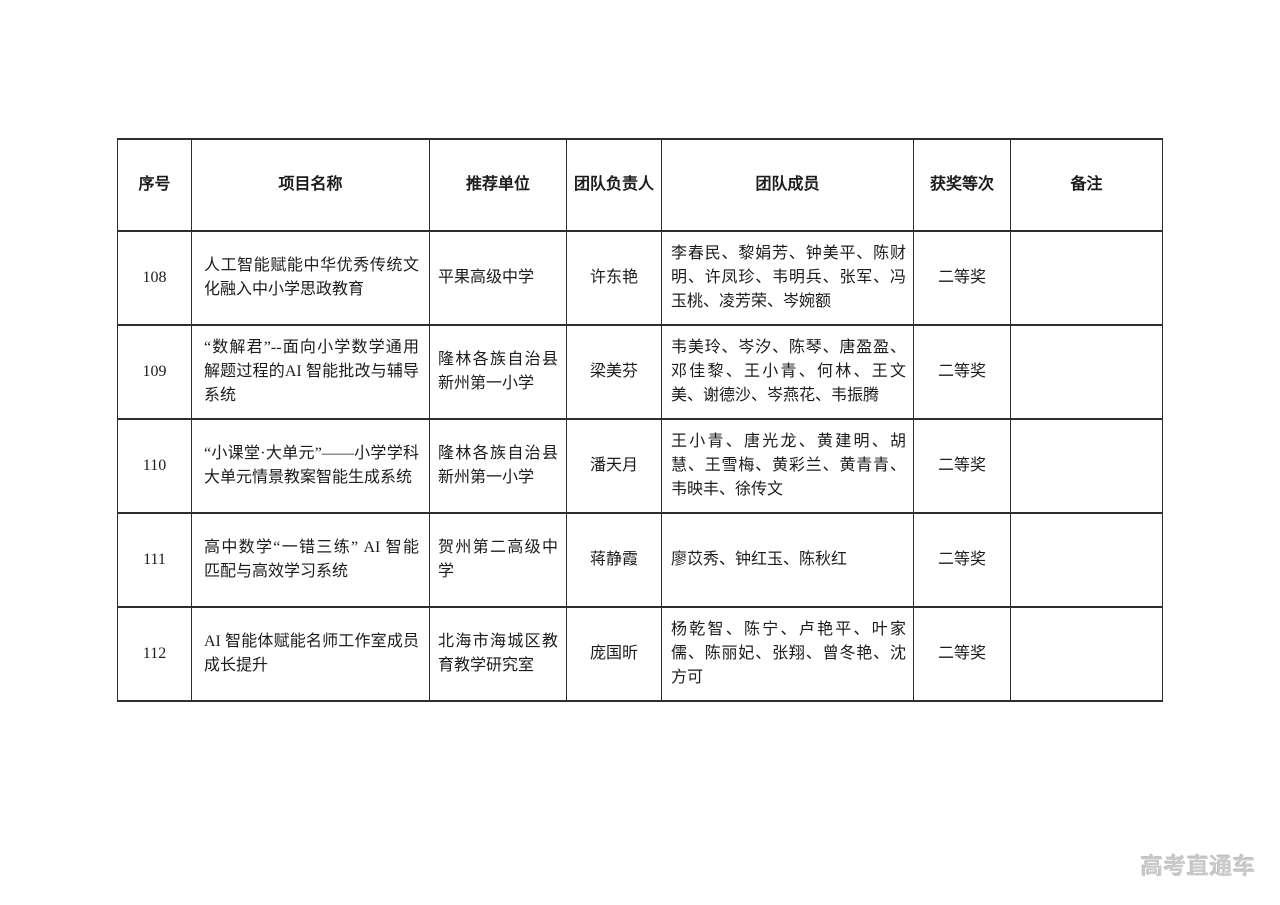 The image size is (1280, 905). I want to click on cell-leader: 梁美芬, so click(614, 372).